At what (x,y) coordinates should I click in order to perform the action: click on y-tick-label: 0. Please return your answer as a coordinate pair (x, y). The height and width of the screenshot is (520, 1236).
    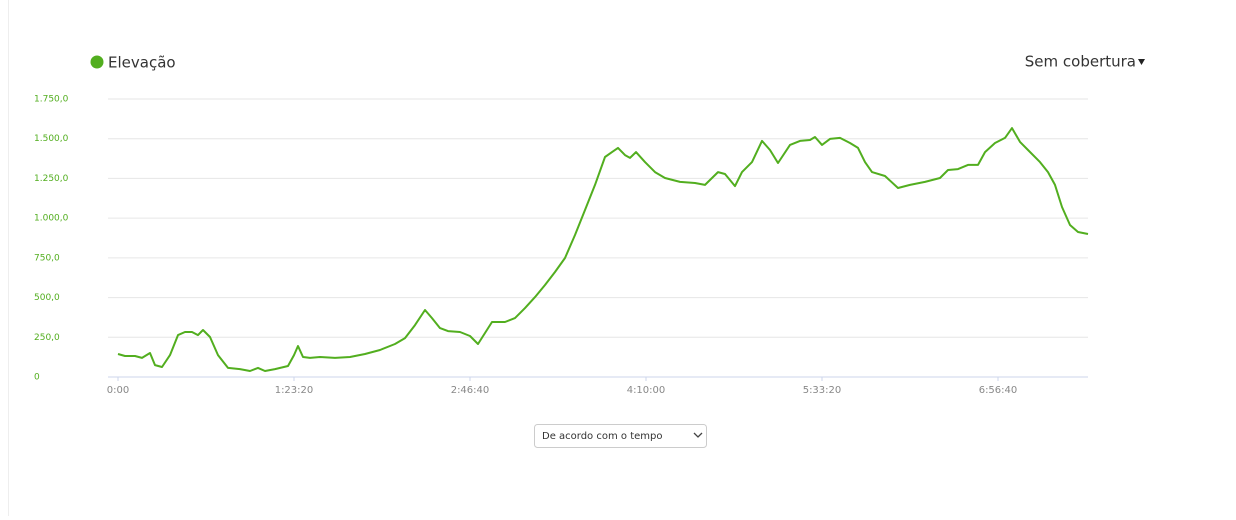
    Looking at the image, I should click on (37, 378).